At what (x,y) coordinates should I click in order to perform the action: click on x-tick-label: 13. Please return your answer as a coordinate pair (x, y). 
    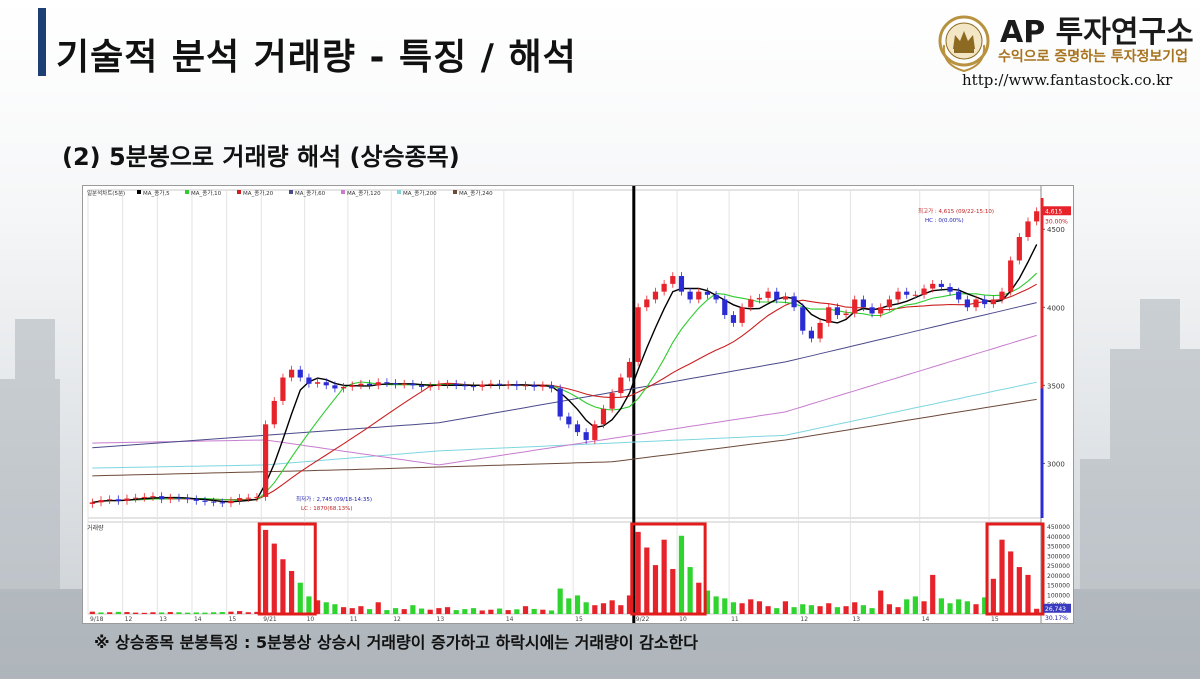
    Looking at the image, I should click on (856, 619).